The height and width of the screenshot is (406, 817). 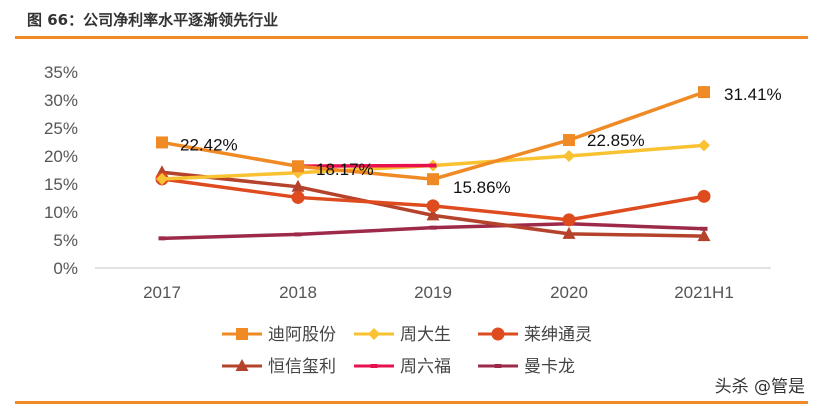 I want to click on data-label: 22.85%, so click(x=616, y=140).